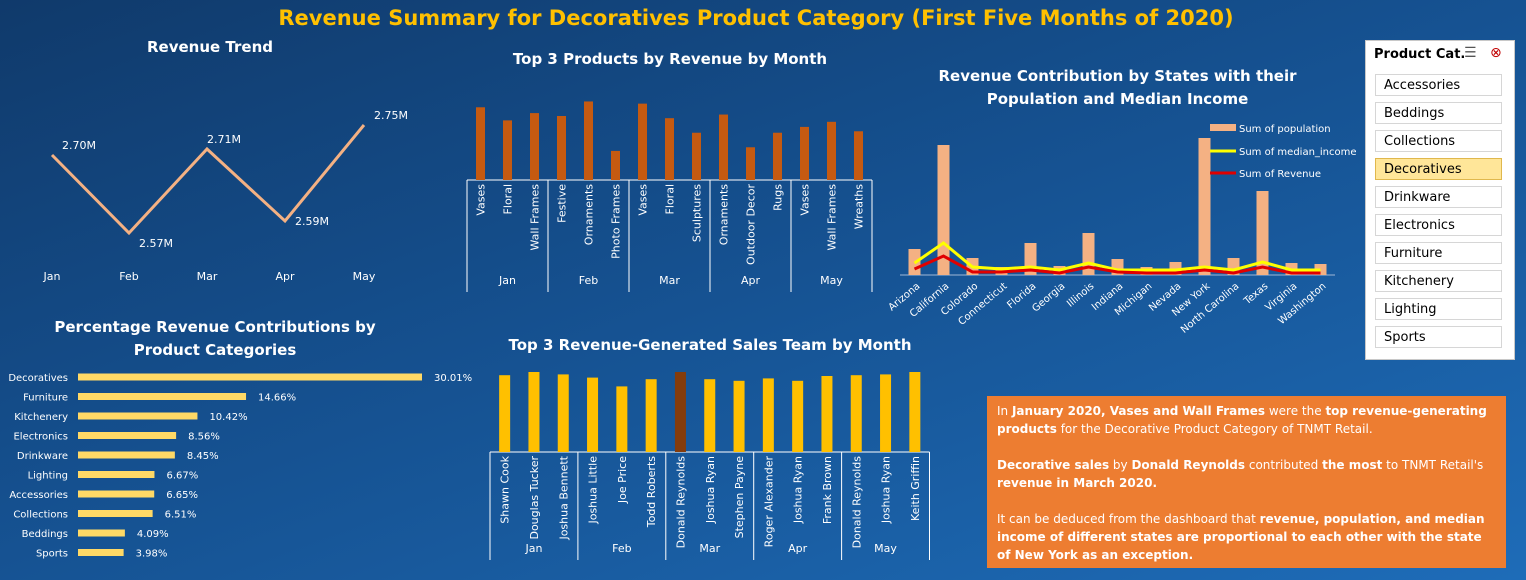  Describe the element at coordinates (1280, 174) in the screenshot. I see `legend-label: Sum of Revenue` at that location.